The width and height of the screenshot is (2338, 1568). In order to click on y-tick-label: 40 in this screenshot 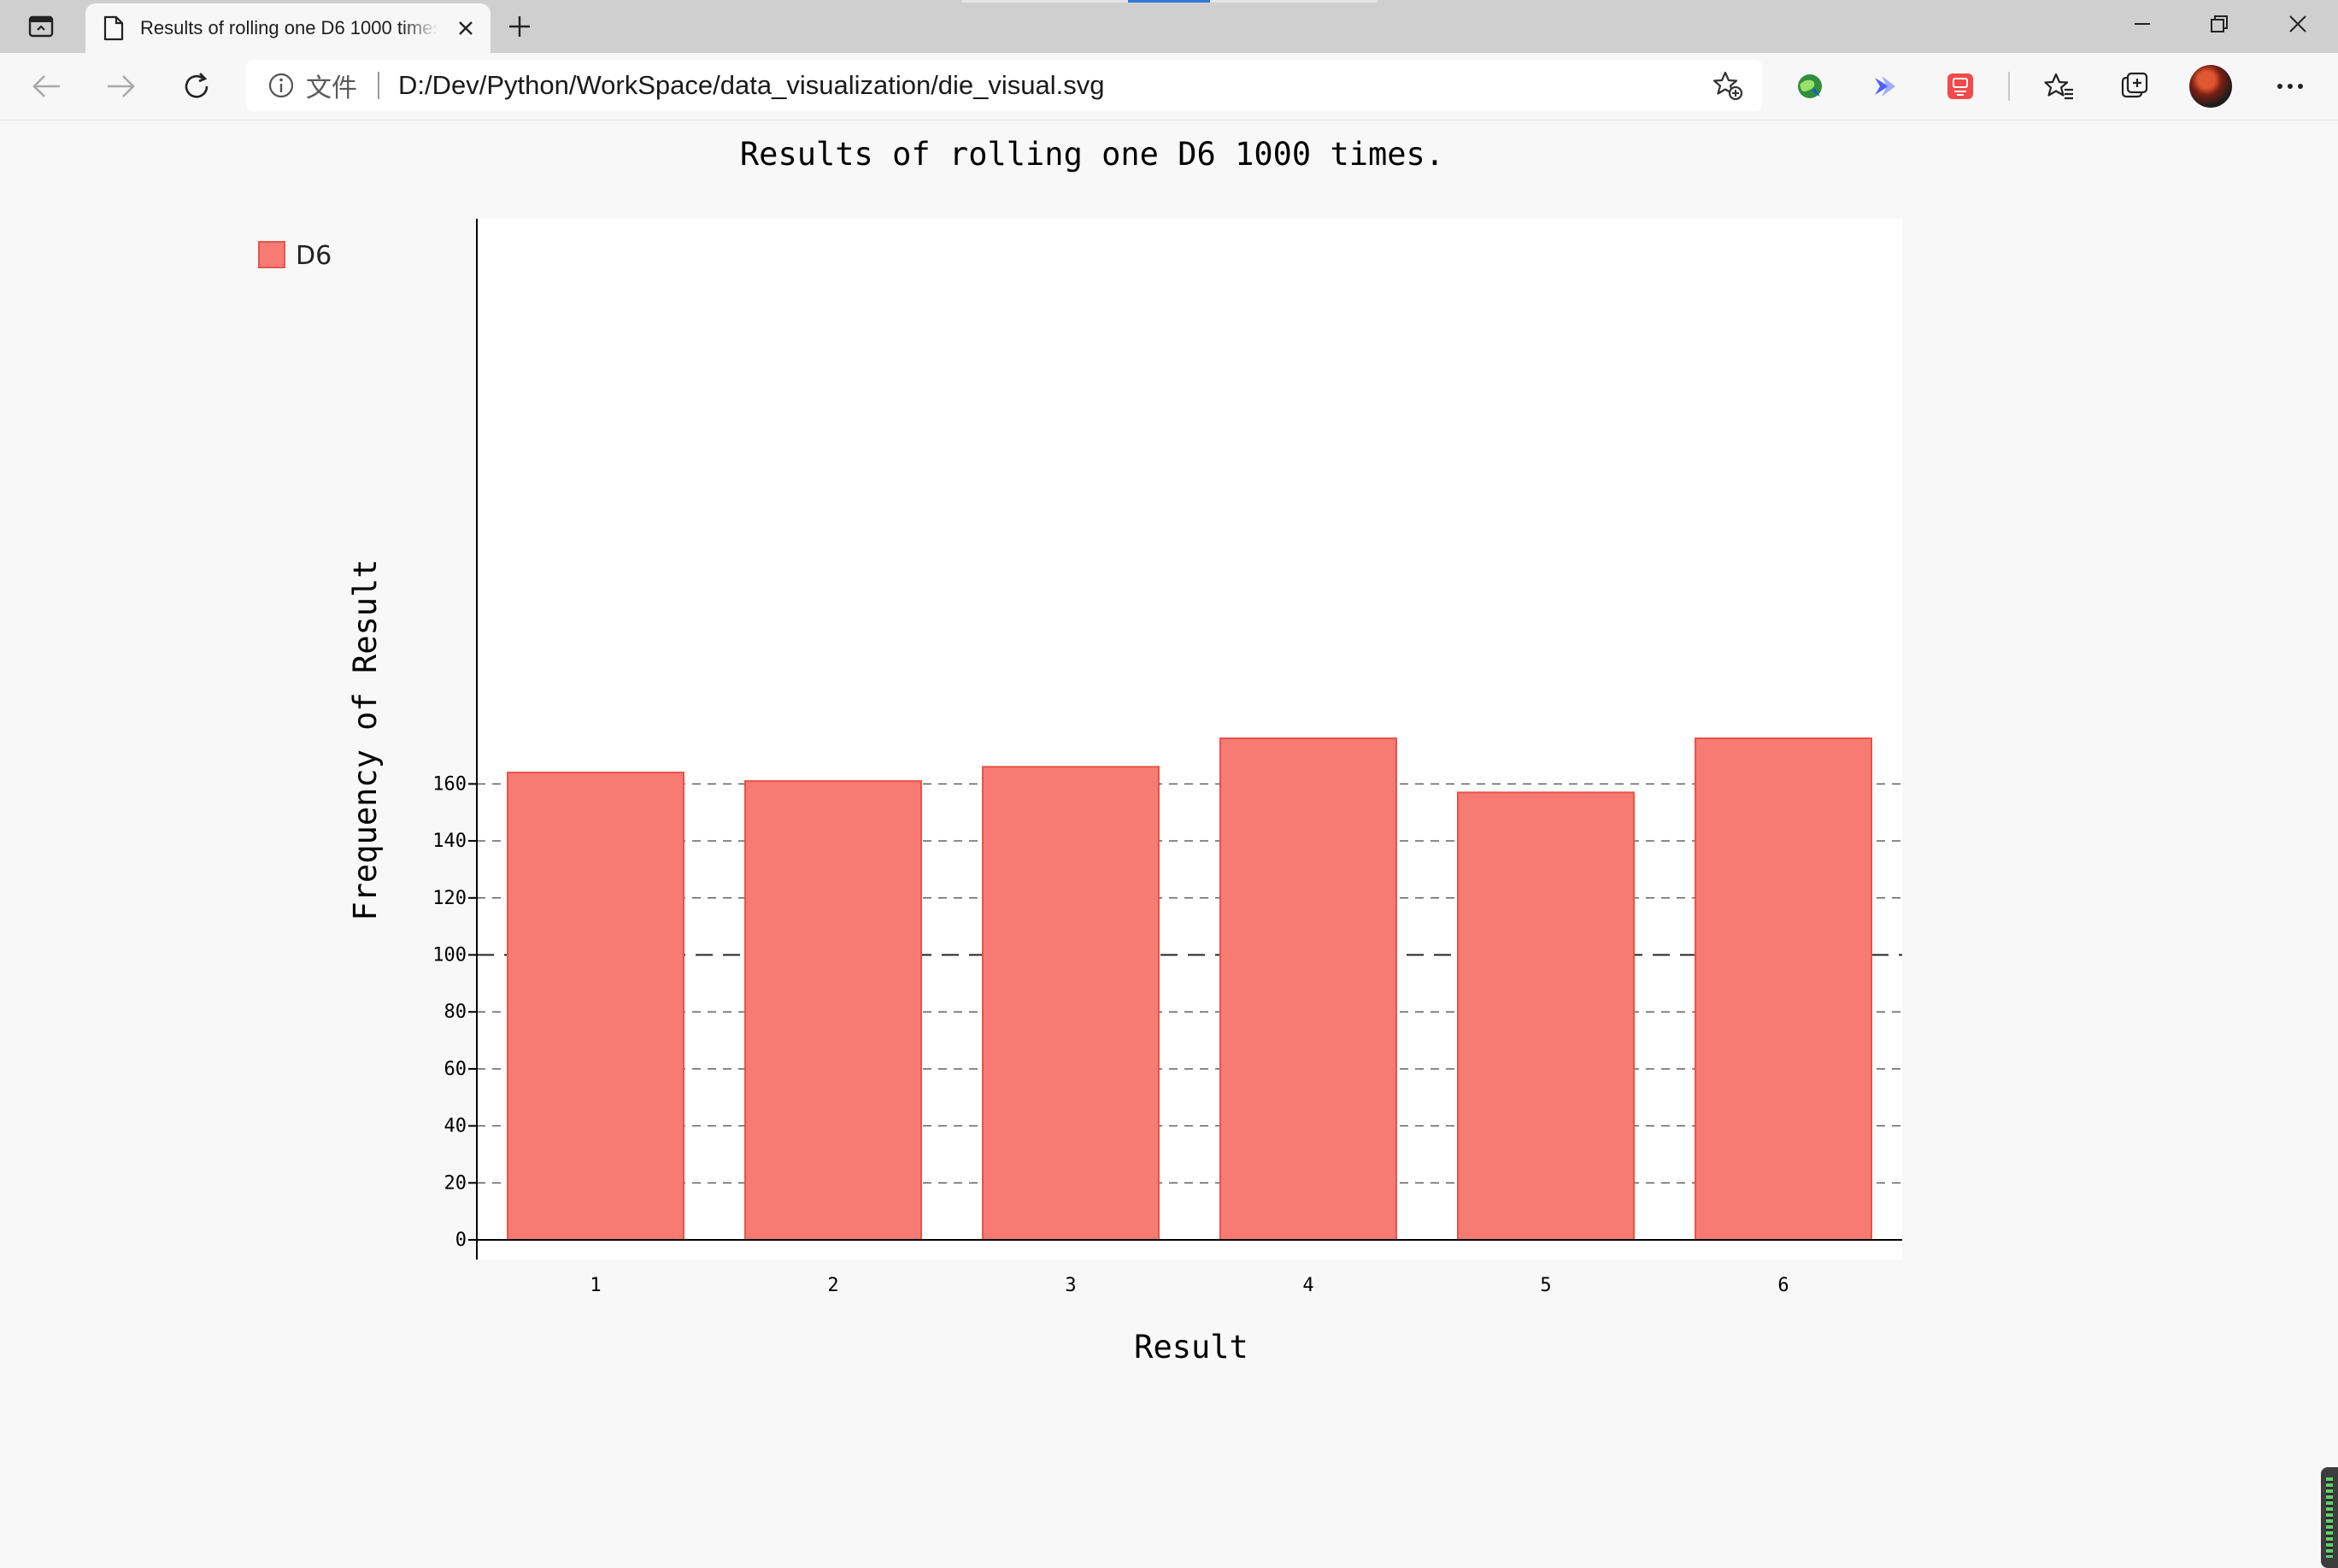, I will do `click(455, 1126)`.